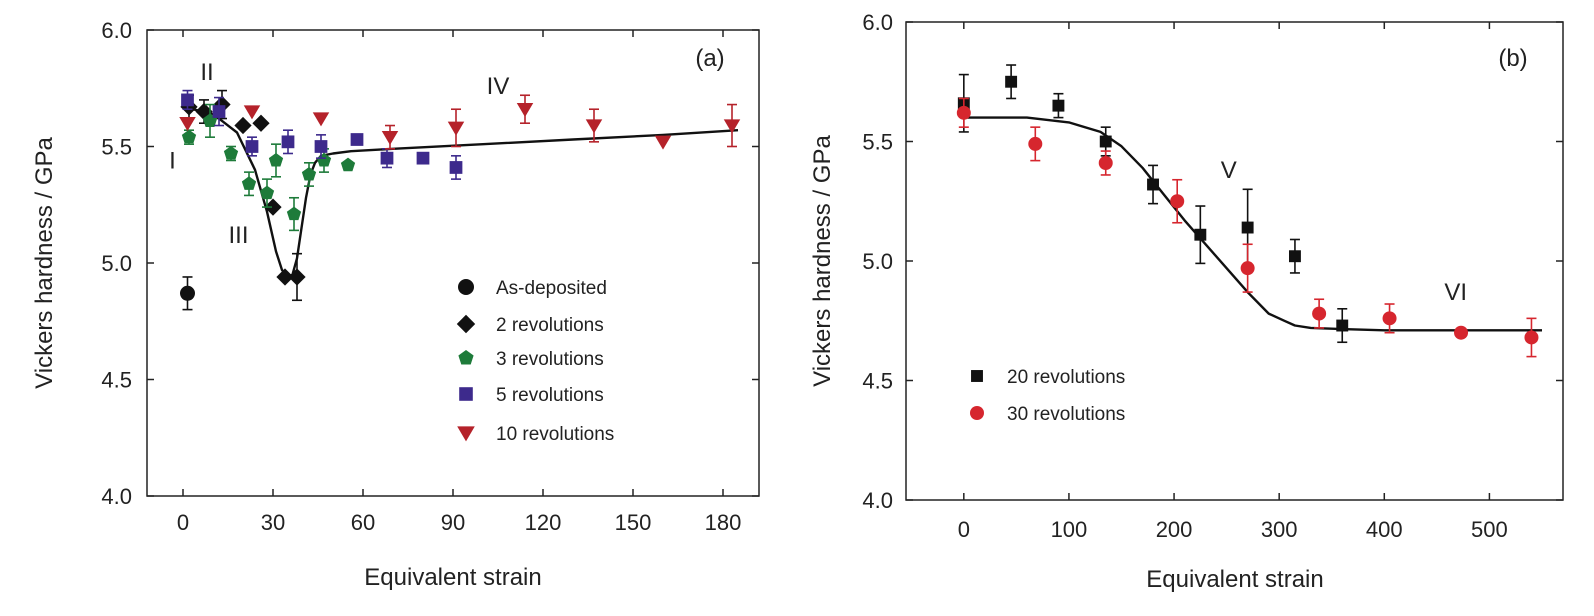 The height and width of the screenshot is (616, 1594). What do you see at coordinates (460, 200) in the screenshot?
I see `data-points-a` at bounding box center [460, 200].